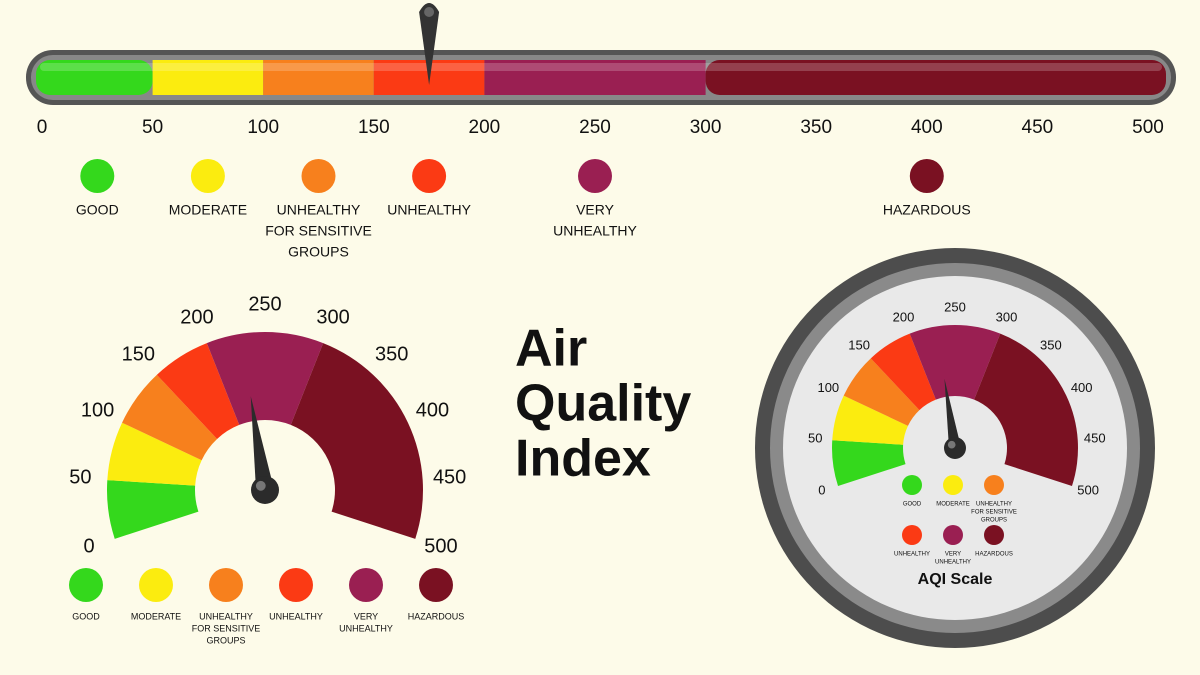 The image size is (1200, 675). I want to click on bar-tick-label: 300, so click(706, 127).